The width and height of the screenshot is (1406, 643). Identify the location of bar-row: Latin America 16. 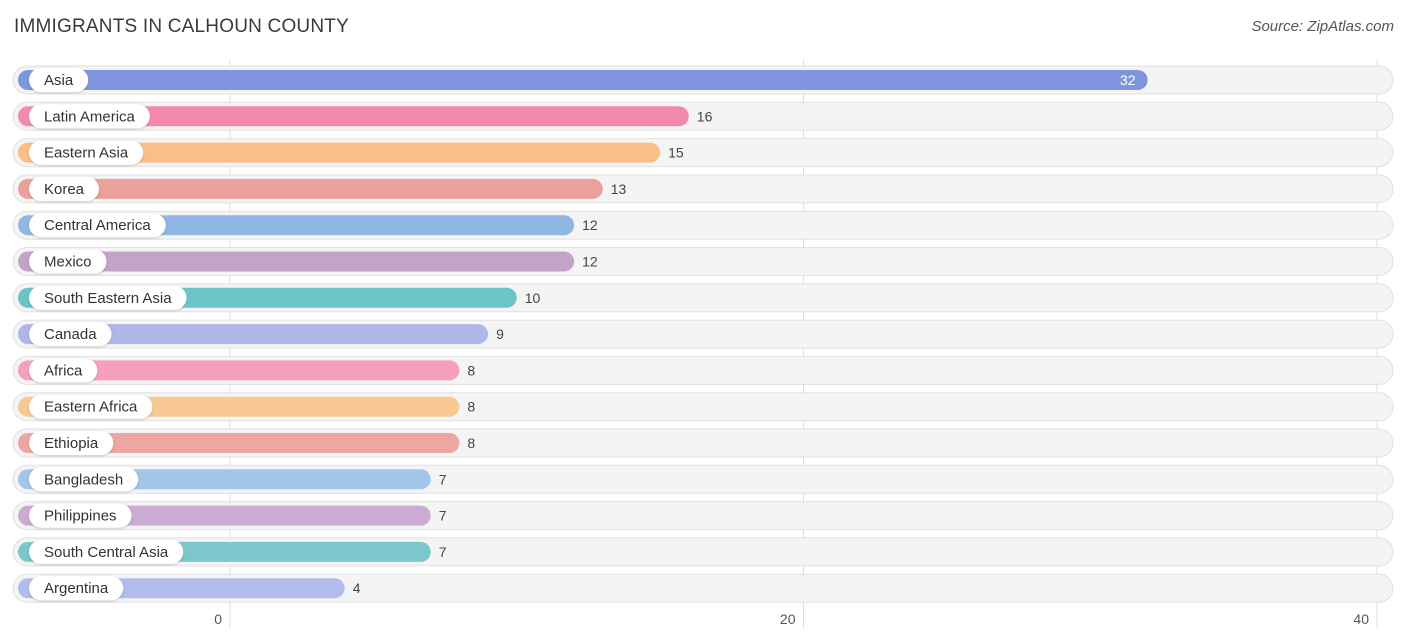
(703, 116).